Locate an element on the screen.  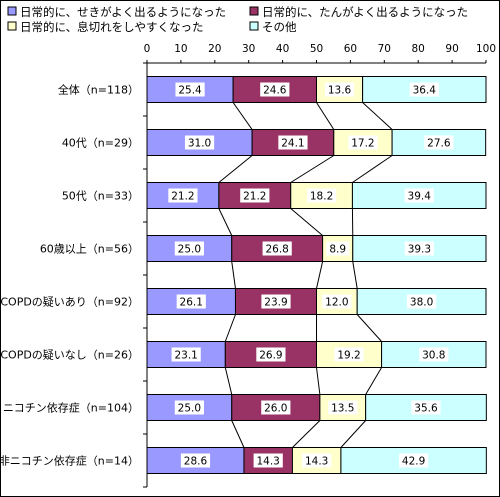
data-label: 23.9 is located at coordinates (275, 303).